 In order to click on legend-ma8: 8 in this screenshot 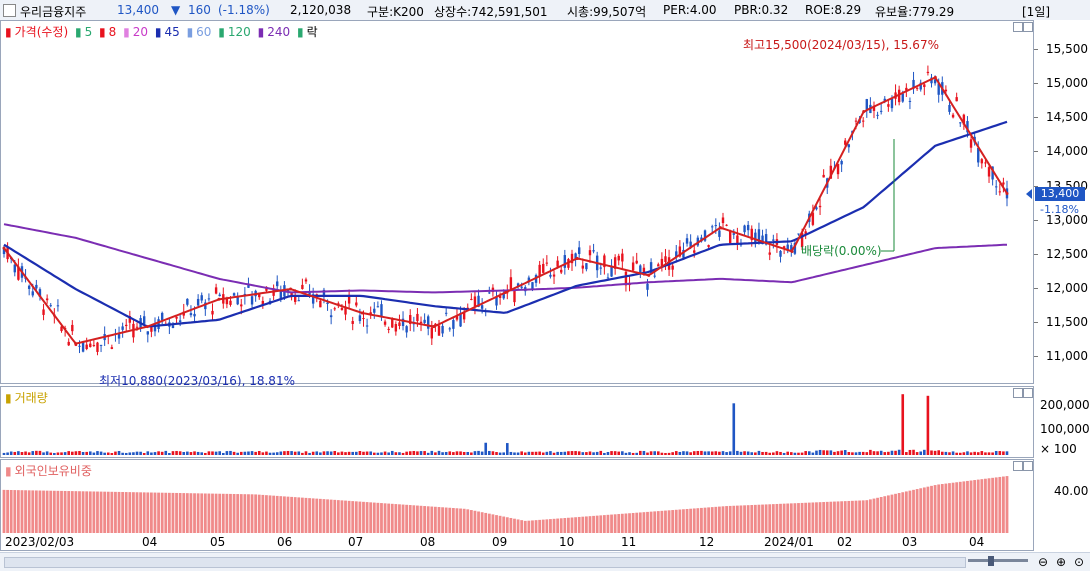, I will do `click(112, 32)`.